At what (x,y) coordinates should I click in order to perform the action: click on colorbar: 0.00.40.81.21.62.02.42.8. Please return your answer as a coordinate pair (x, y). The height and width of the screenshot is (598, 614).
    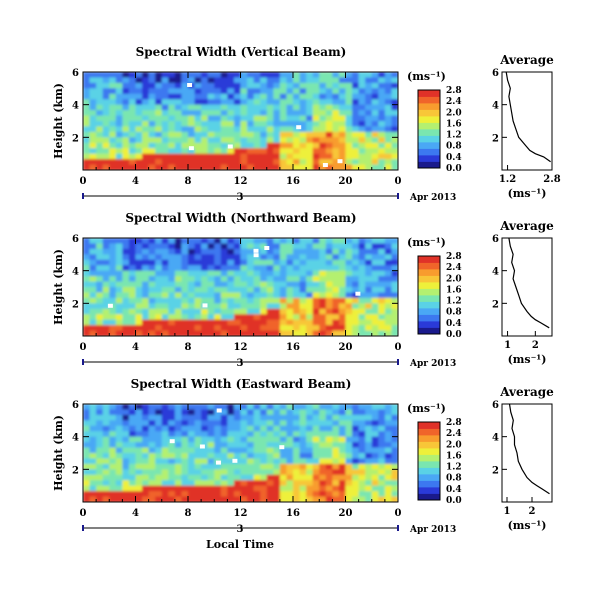
    Looking at the image, I should click on (439, 296).